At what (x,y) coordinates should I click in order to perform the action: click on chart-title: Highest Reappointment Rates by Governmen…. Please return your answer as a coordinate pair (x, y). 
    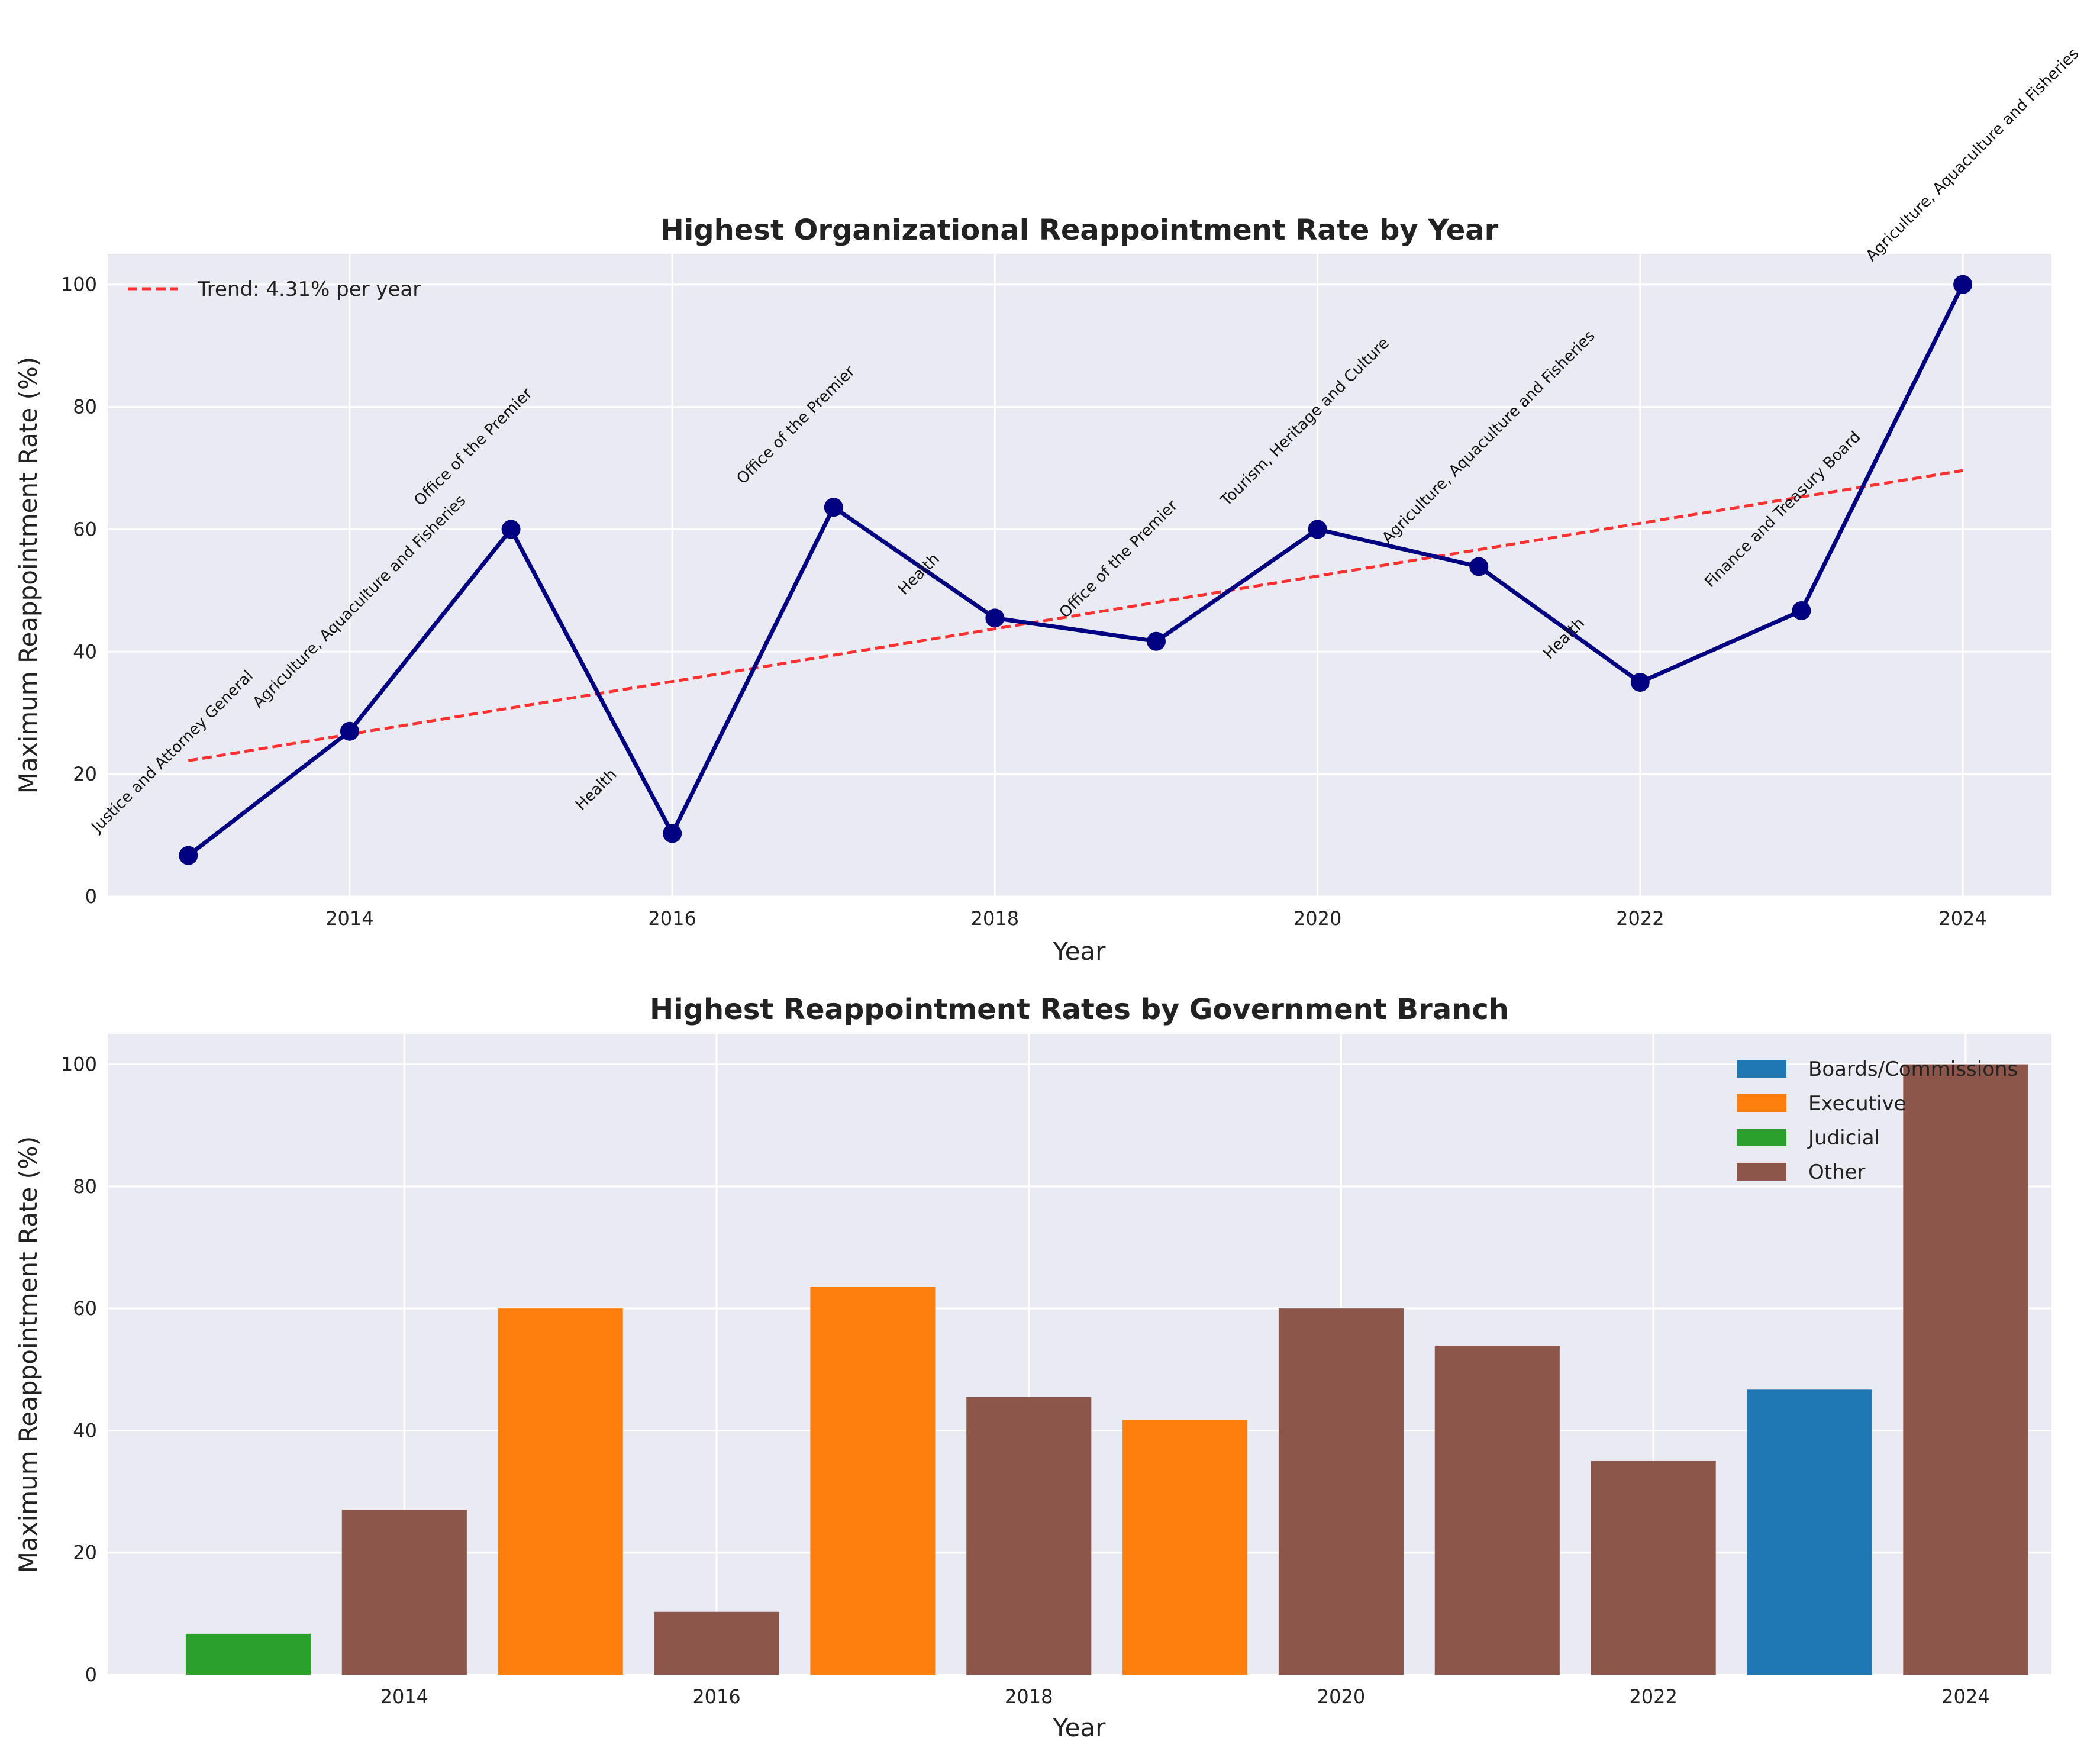
    Looking at the image, I should click on (1079, 1009).